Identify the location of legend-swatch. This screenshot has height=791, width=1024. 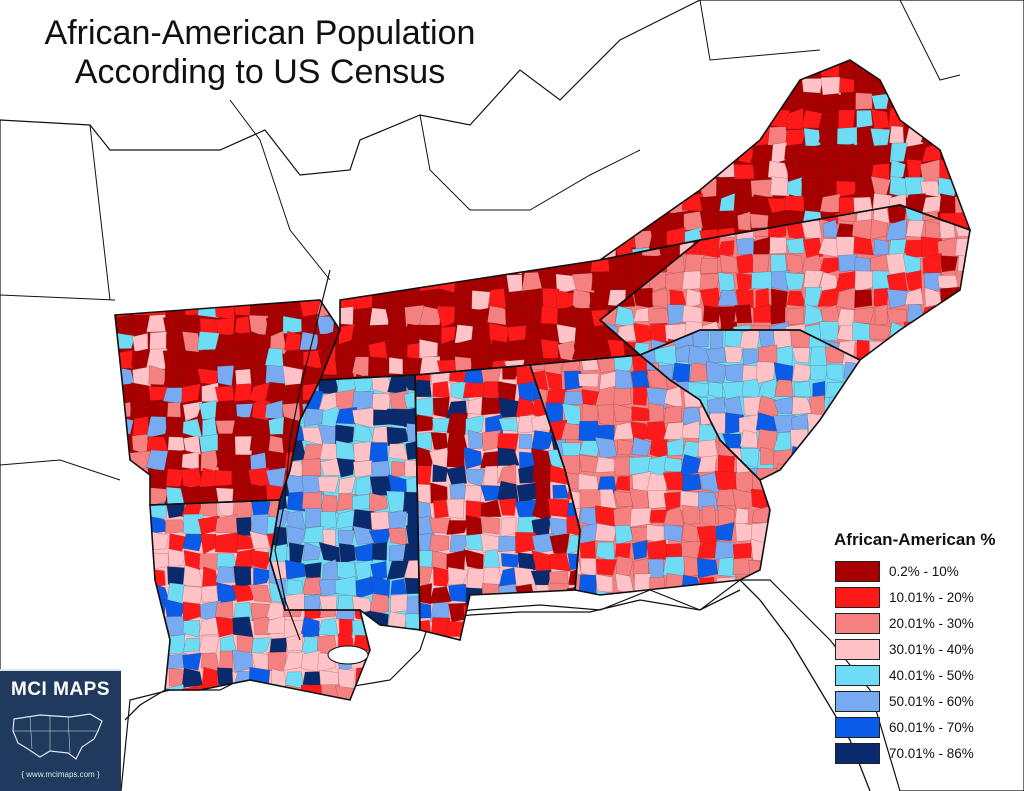
(857, 571).